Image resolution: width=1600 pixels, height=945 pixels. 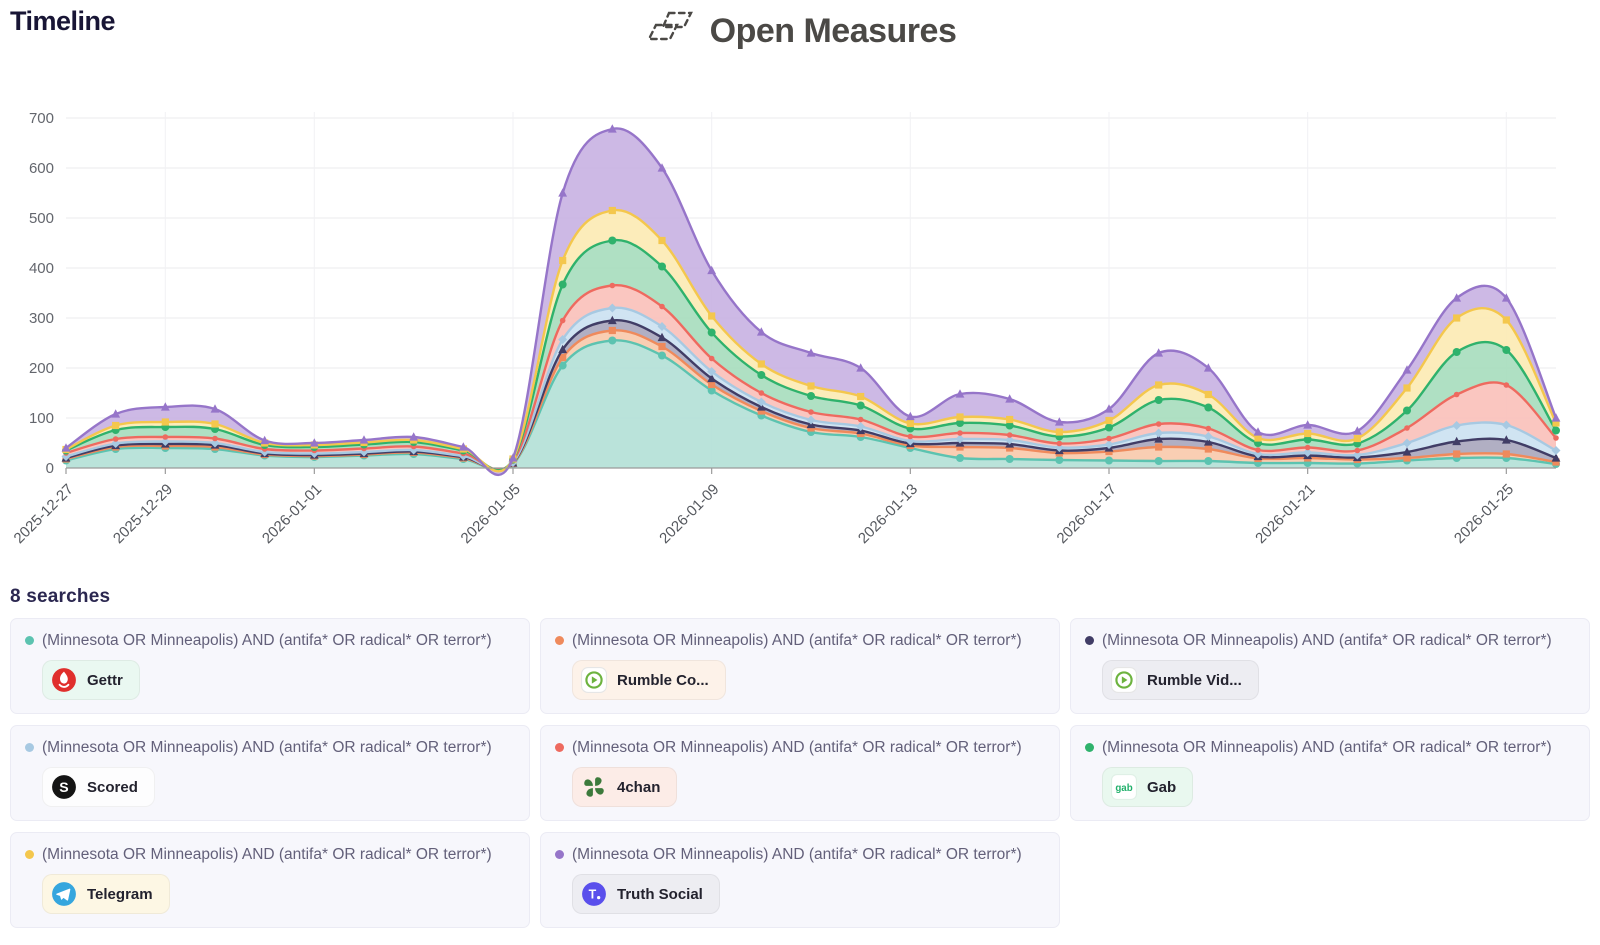 What do you see at coordinates (44, 514) in the screenshot?
I see `x-tick-label: 2025-12-27` at bounding box center [44, 514].